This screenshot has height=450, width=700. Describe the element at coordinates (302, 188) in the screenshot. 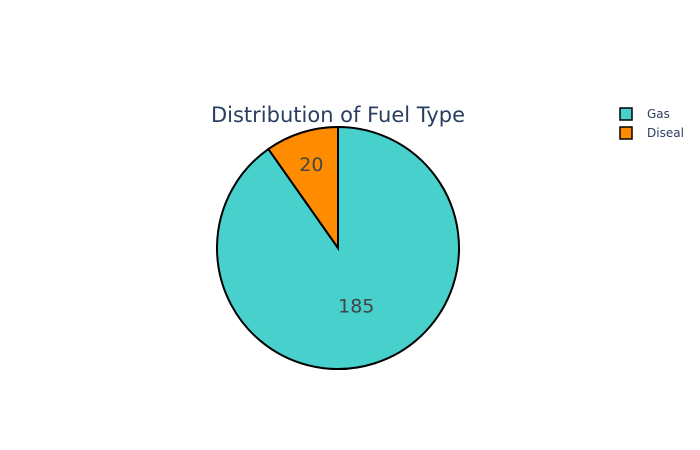

I see `pie-slice-diseal` at that location.